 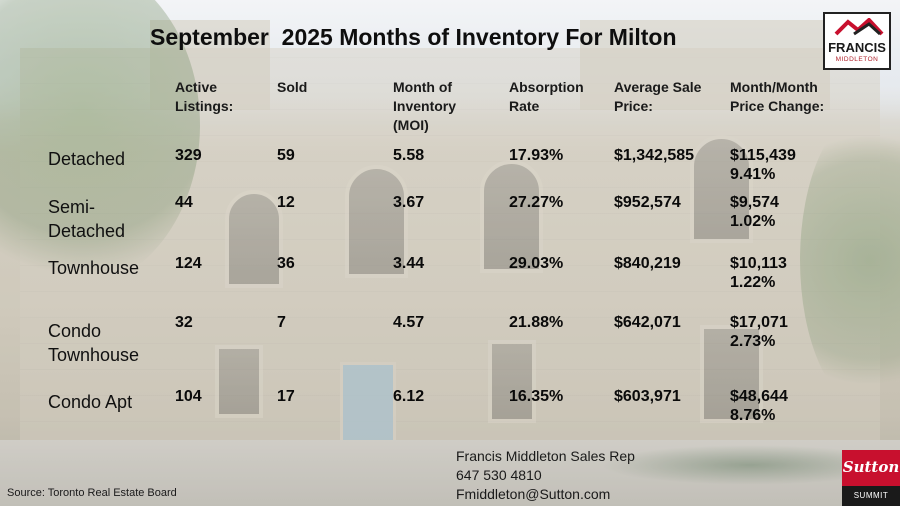 I want to click on detached-change-amount: $115,439, so click(x=763, y=155).